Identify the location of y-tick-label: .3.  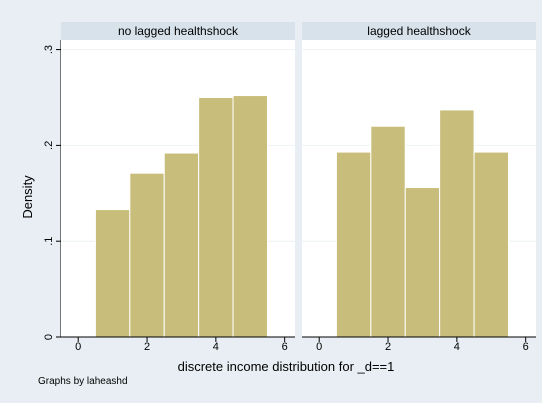
(49, 49).